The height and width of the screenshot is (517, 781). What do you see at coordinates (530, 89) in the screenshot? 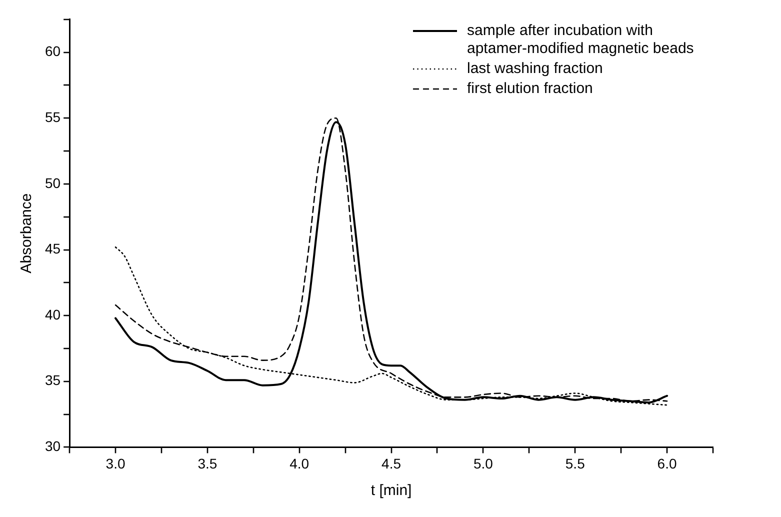
I see `legend-label: first elution fraction` at bounding box center [530, 89].